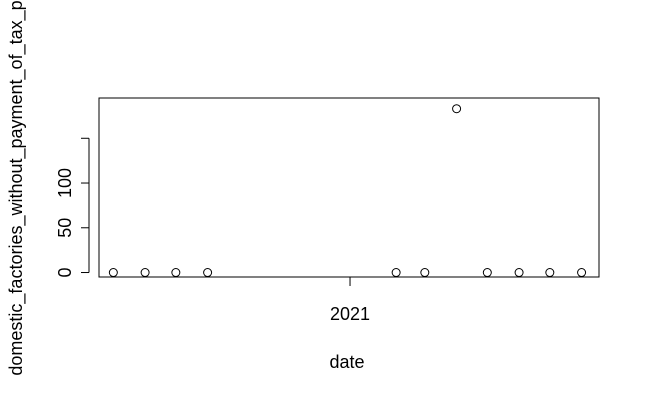 The width and height of the screenshot is (650, 400). I want to click on y-tick-label: 50, so click(65, 228).